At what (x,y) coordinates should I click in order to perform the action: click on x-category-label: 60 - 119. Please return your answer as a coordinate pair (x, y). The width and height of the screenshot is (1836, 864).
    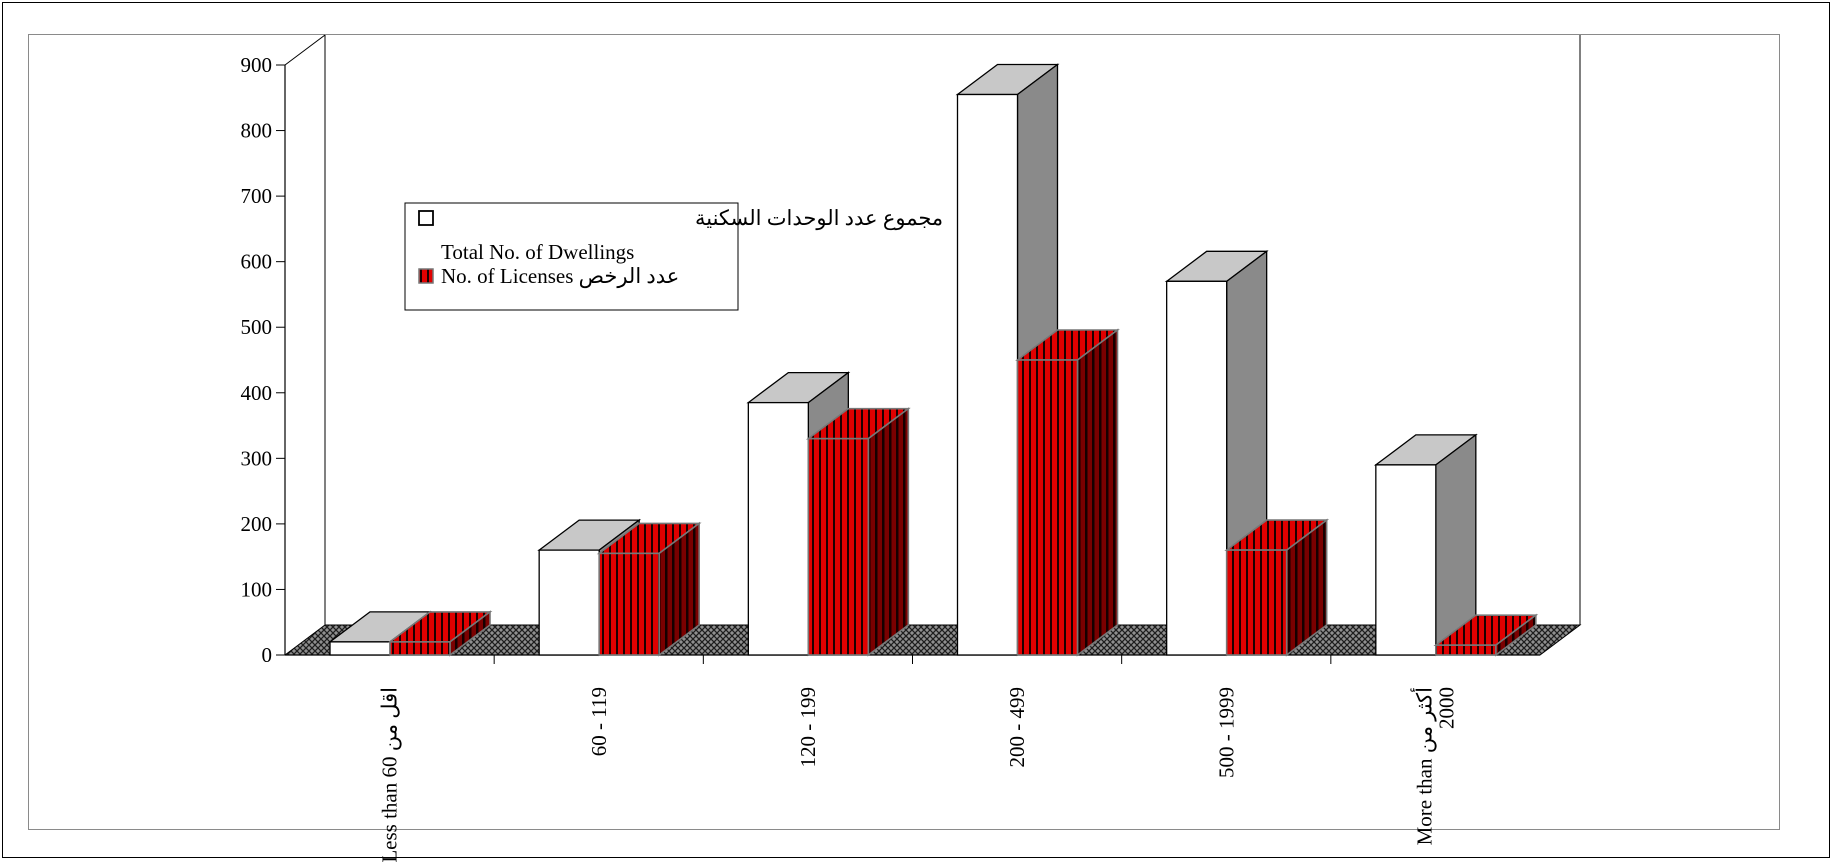
    Looking at the image, I should click on (599, 721).